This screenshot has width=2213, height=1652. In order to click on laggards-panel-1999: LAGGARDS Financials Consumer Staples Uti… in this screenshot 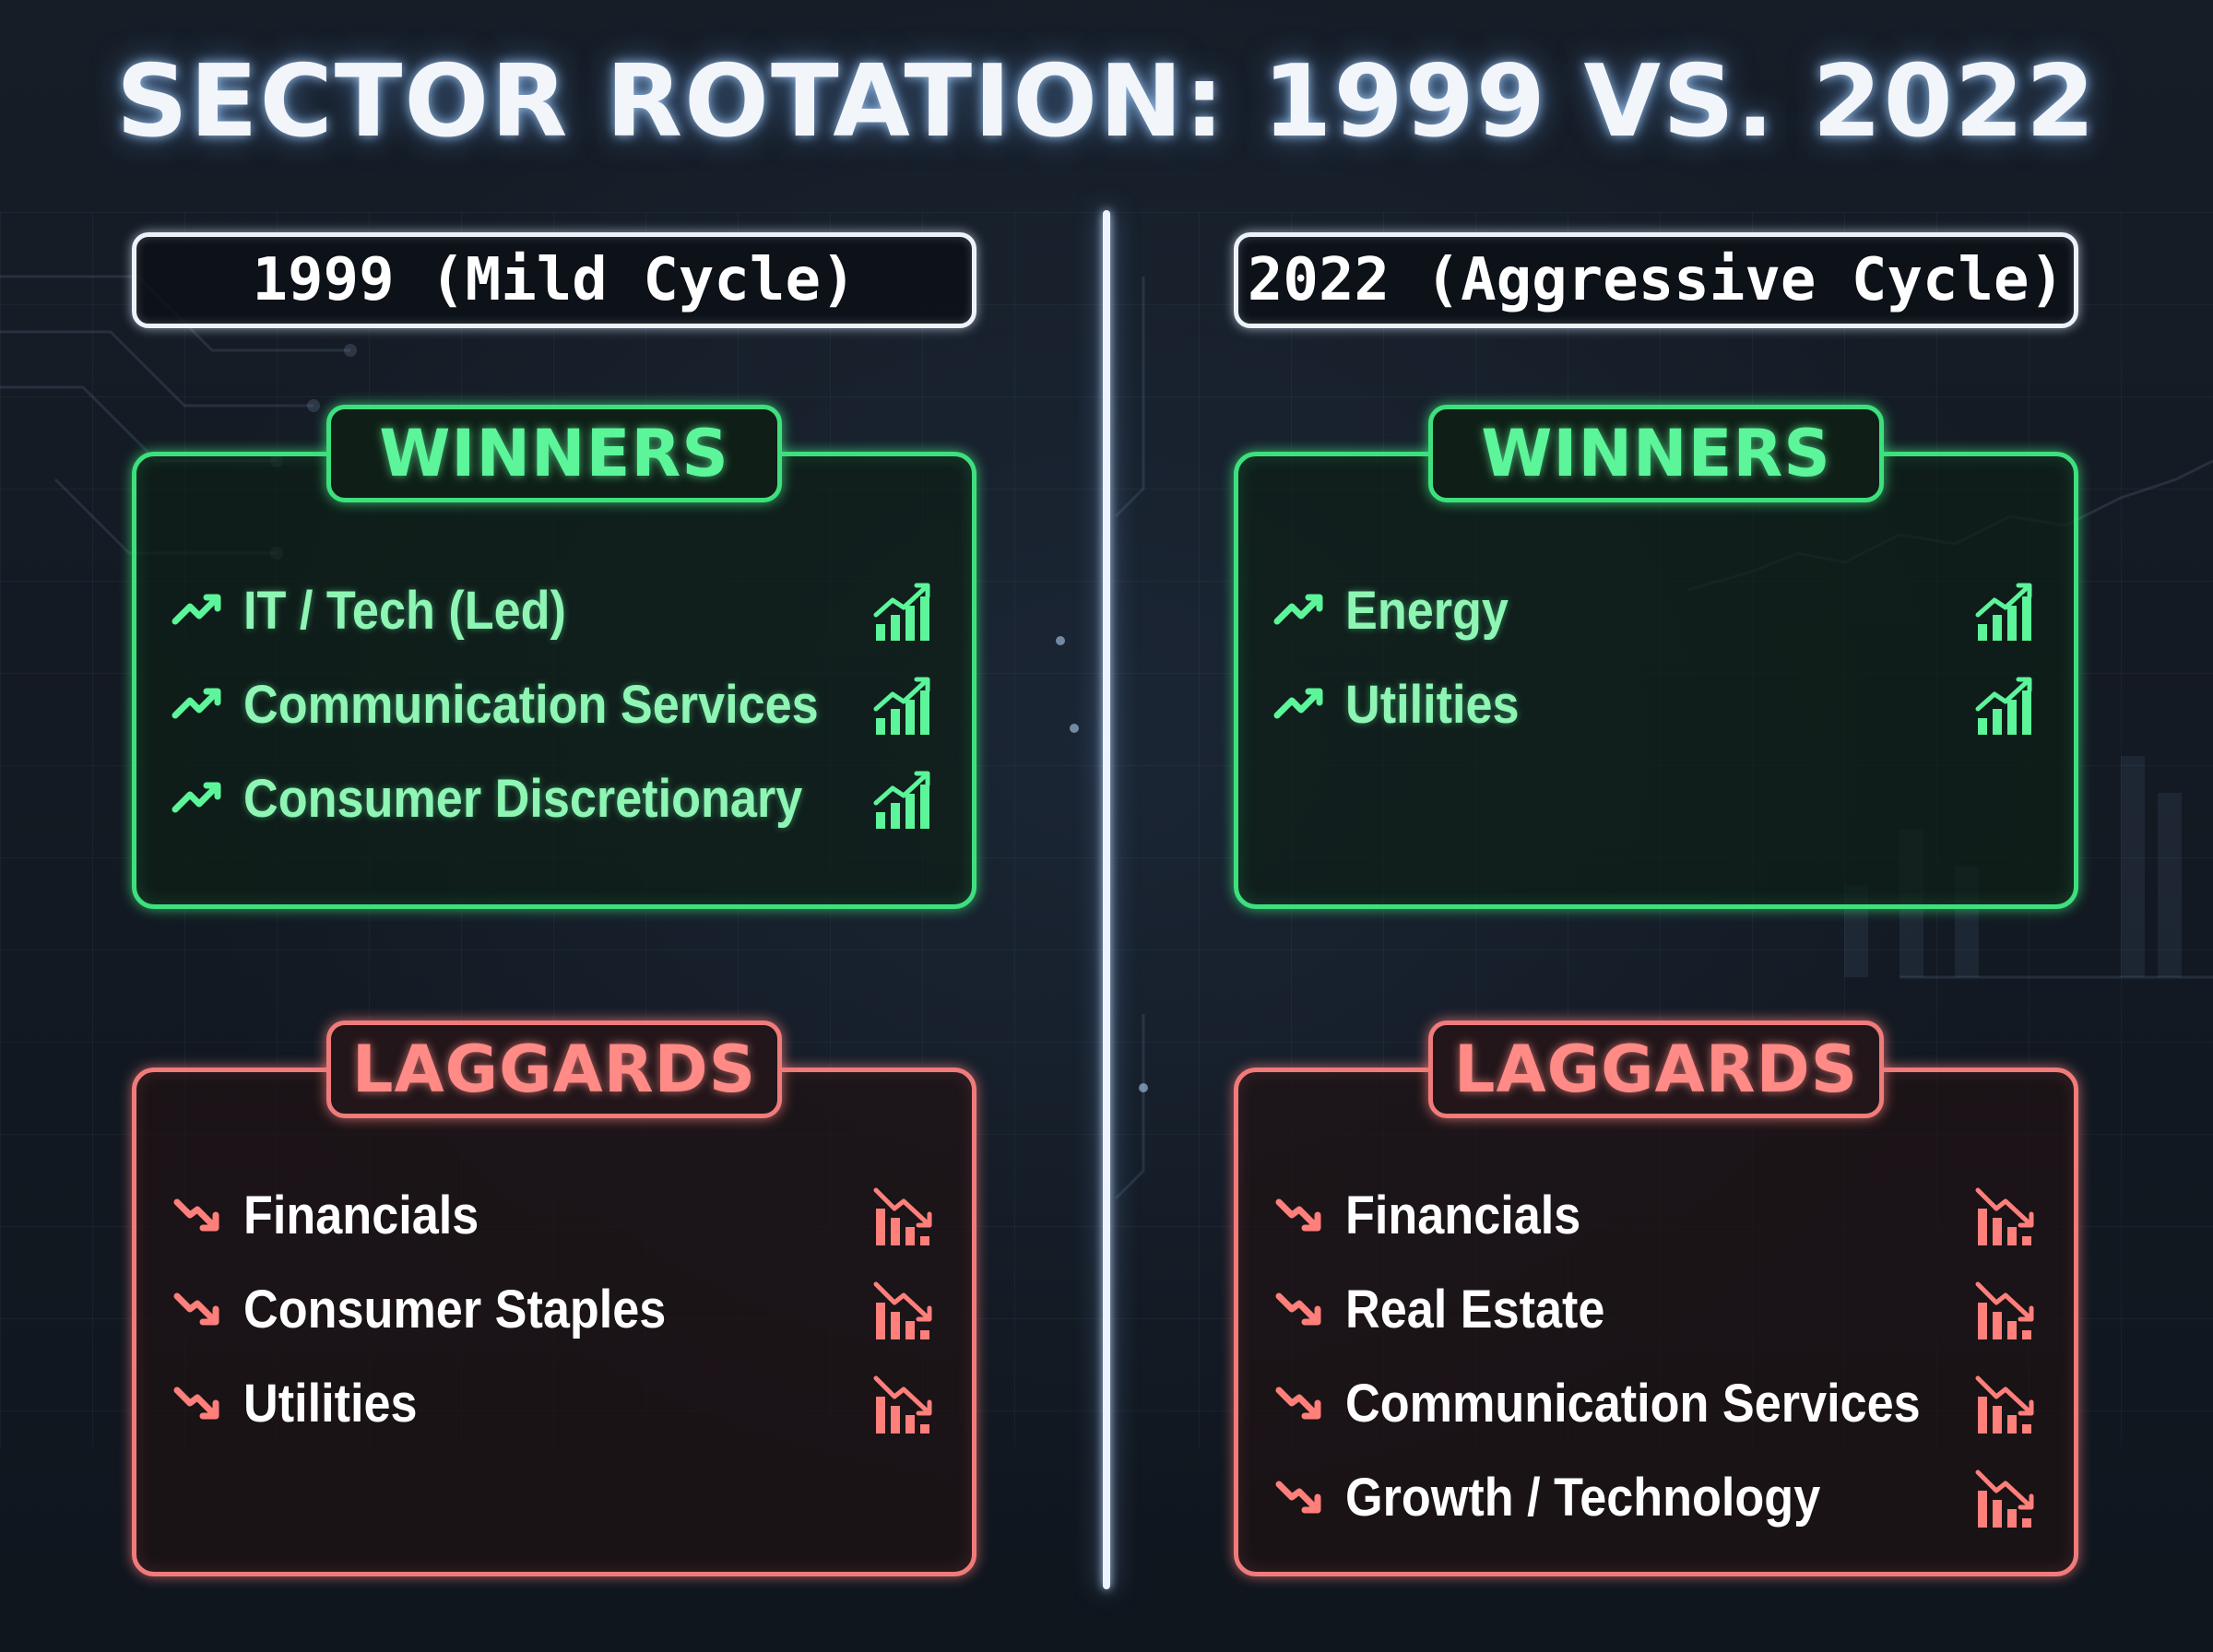, I will do `click(554, 1298)`.